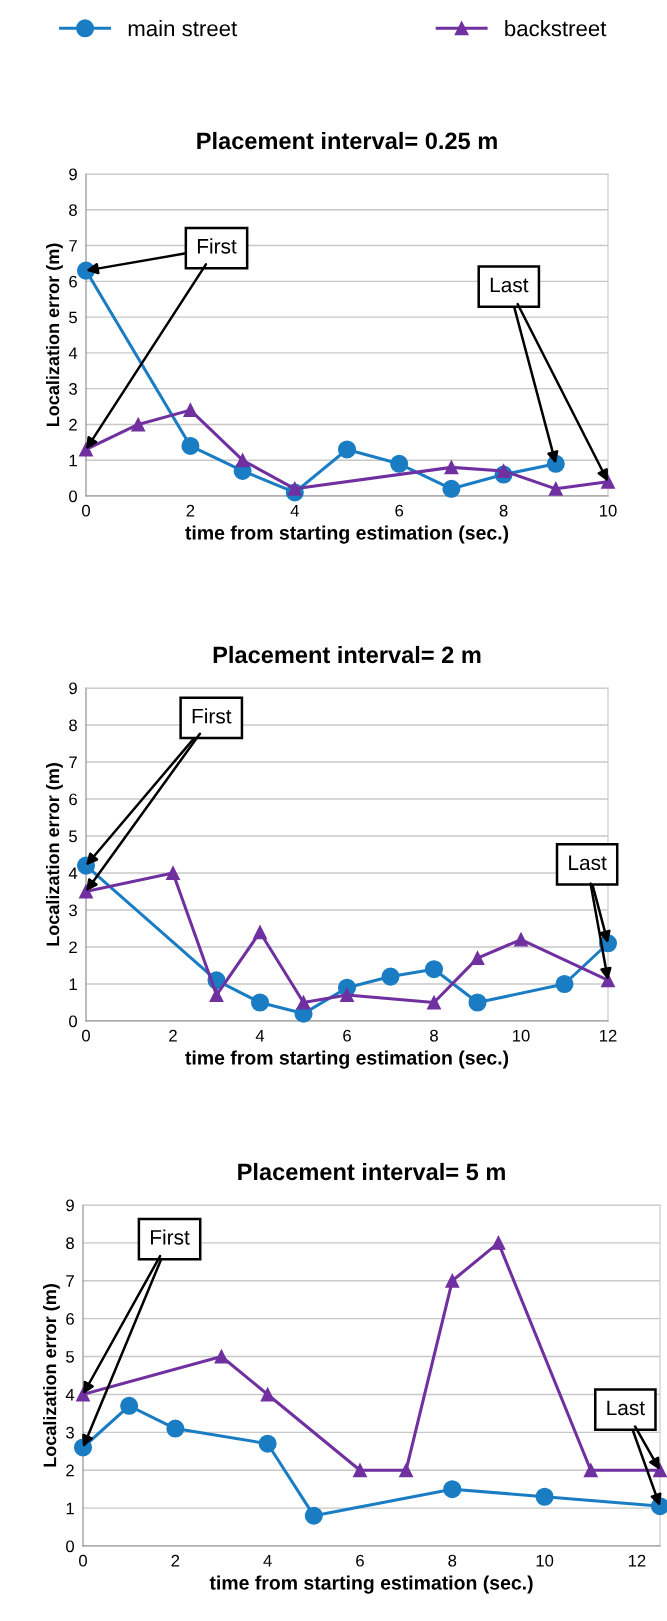  What do you see at coordinates (183, 28) in the screenshot?
I see `legend-label: main street` at bounding box center [183, 28].